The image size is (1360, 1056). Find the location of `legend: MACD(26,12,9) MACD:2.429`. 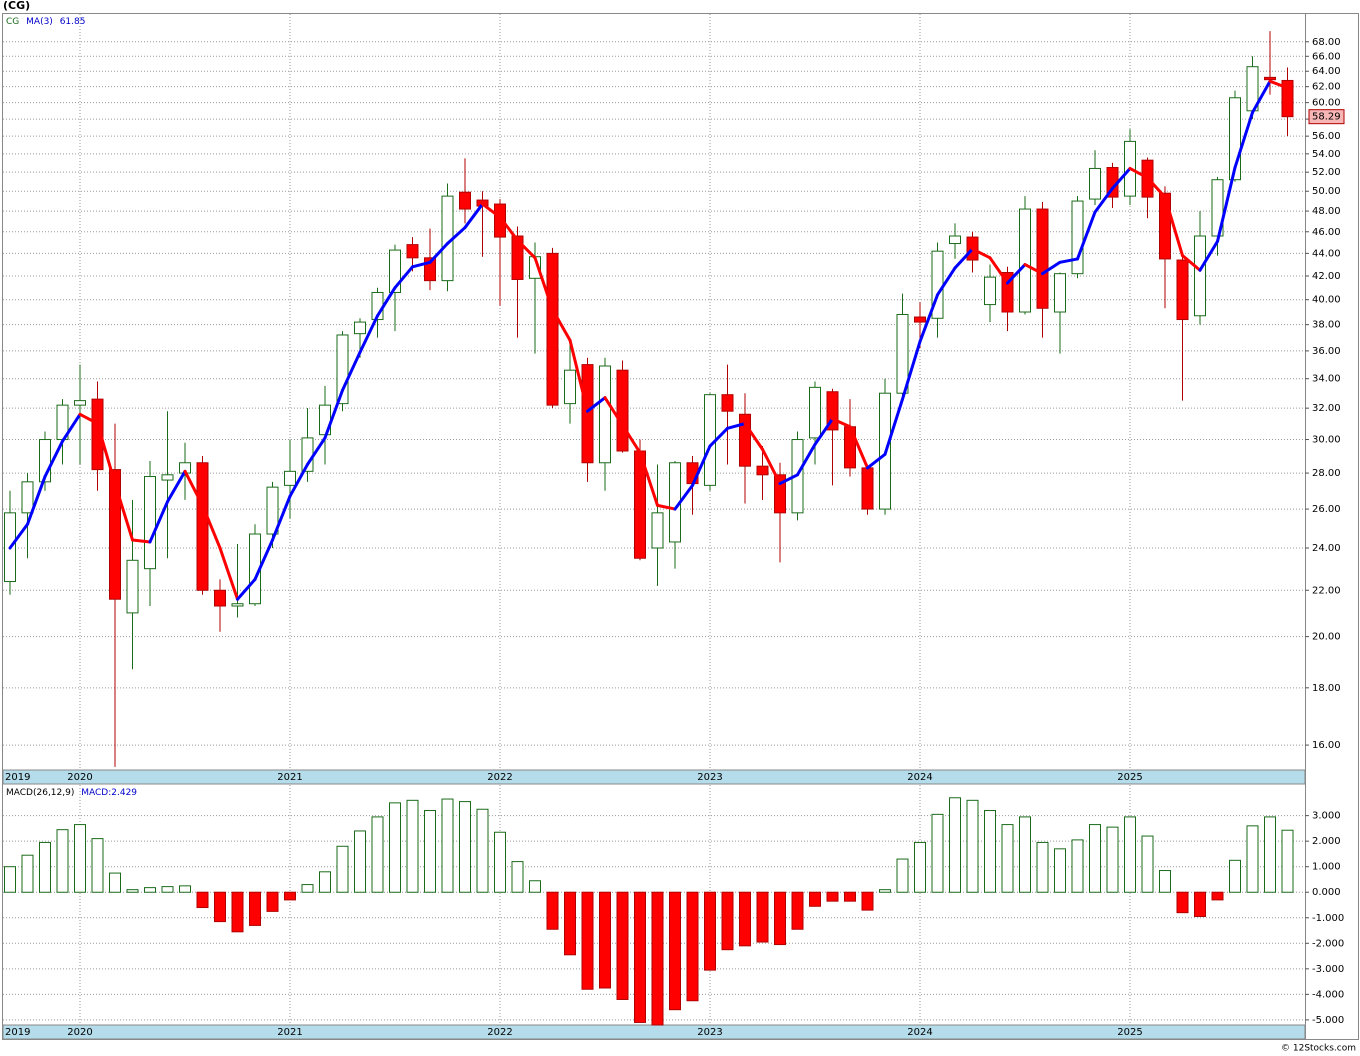

legend: MACD(26,12,9) MACD:2.429 is located at coordinates (71, 793).